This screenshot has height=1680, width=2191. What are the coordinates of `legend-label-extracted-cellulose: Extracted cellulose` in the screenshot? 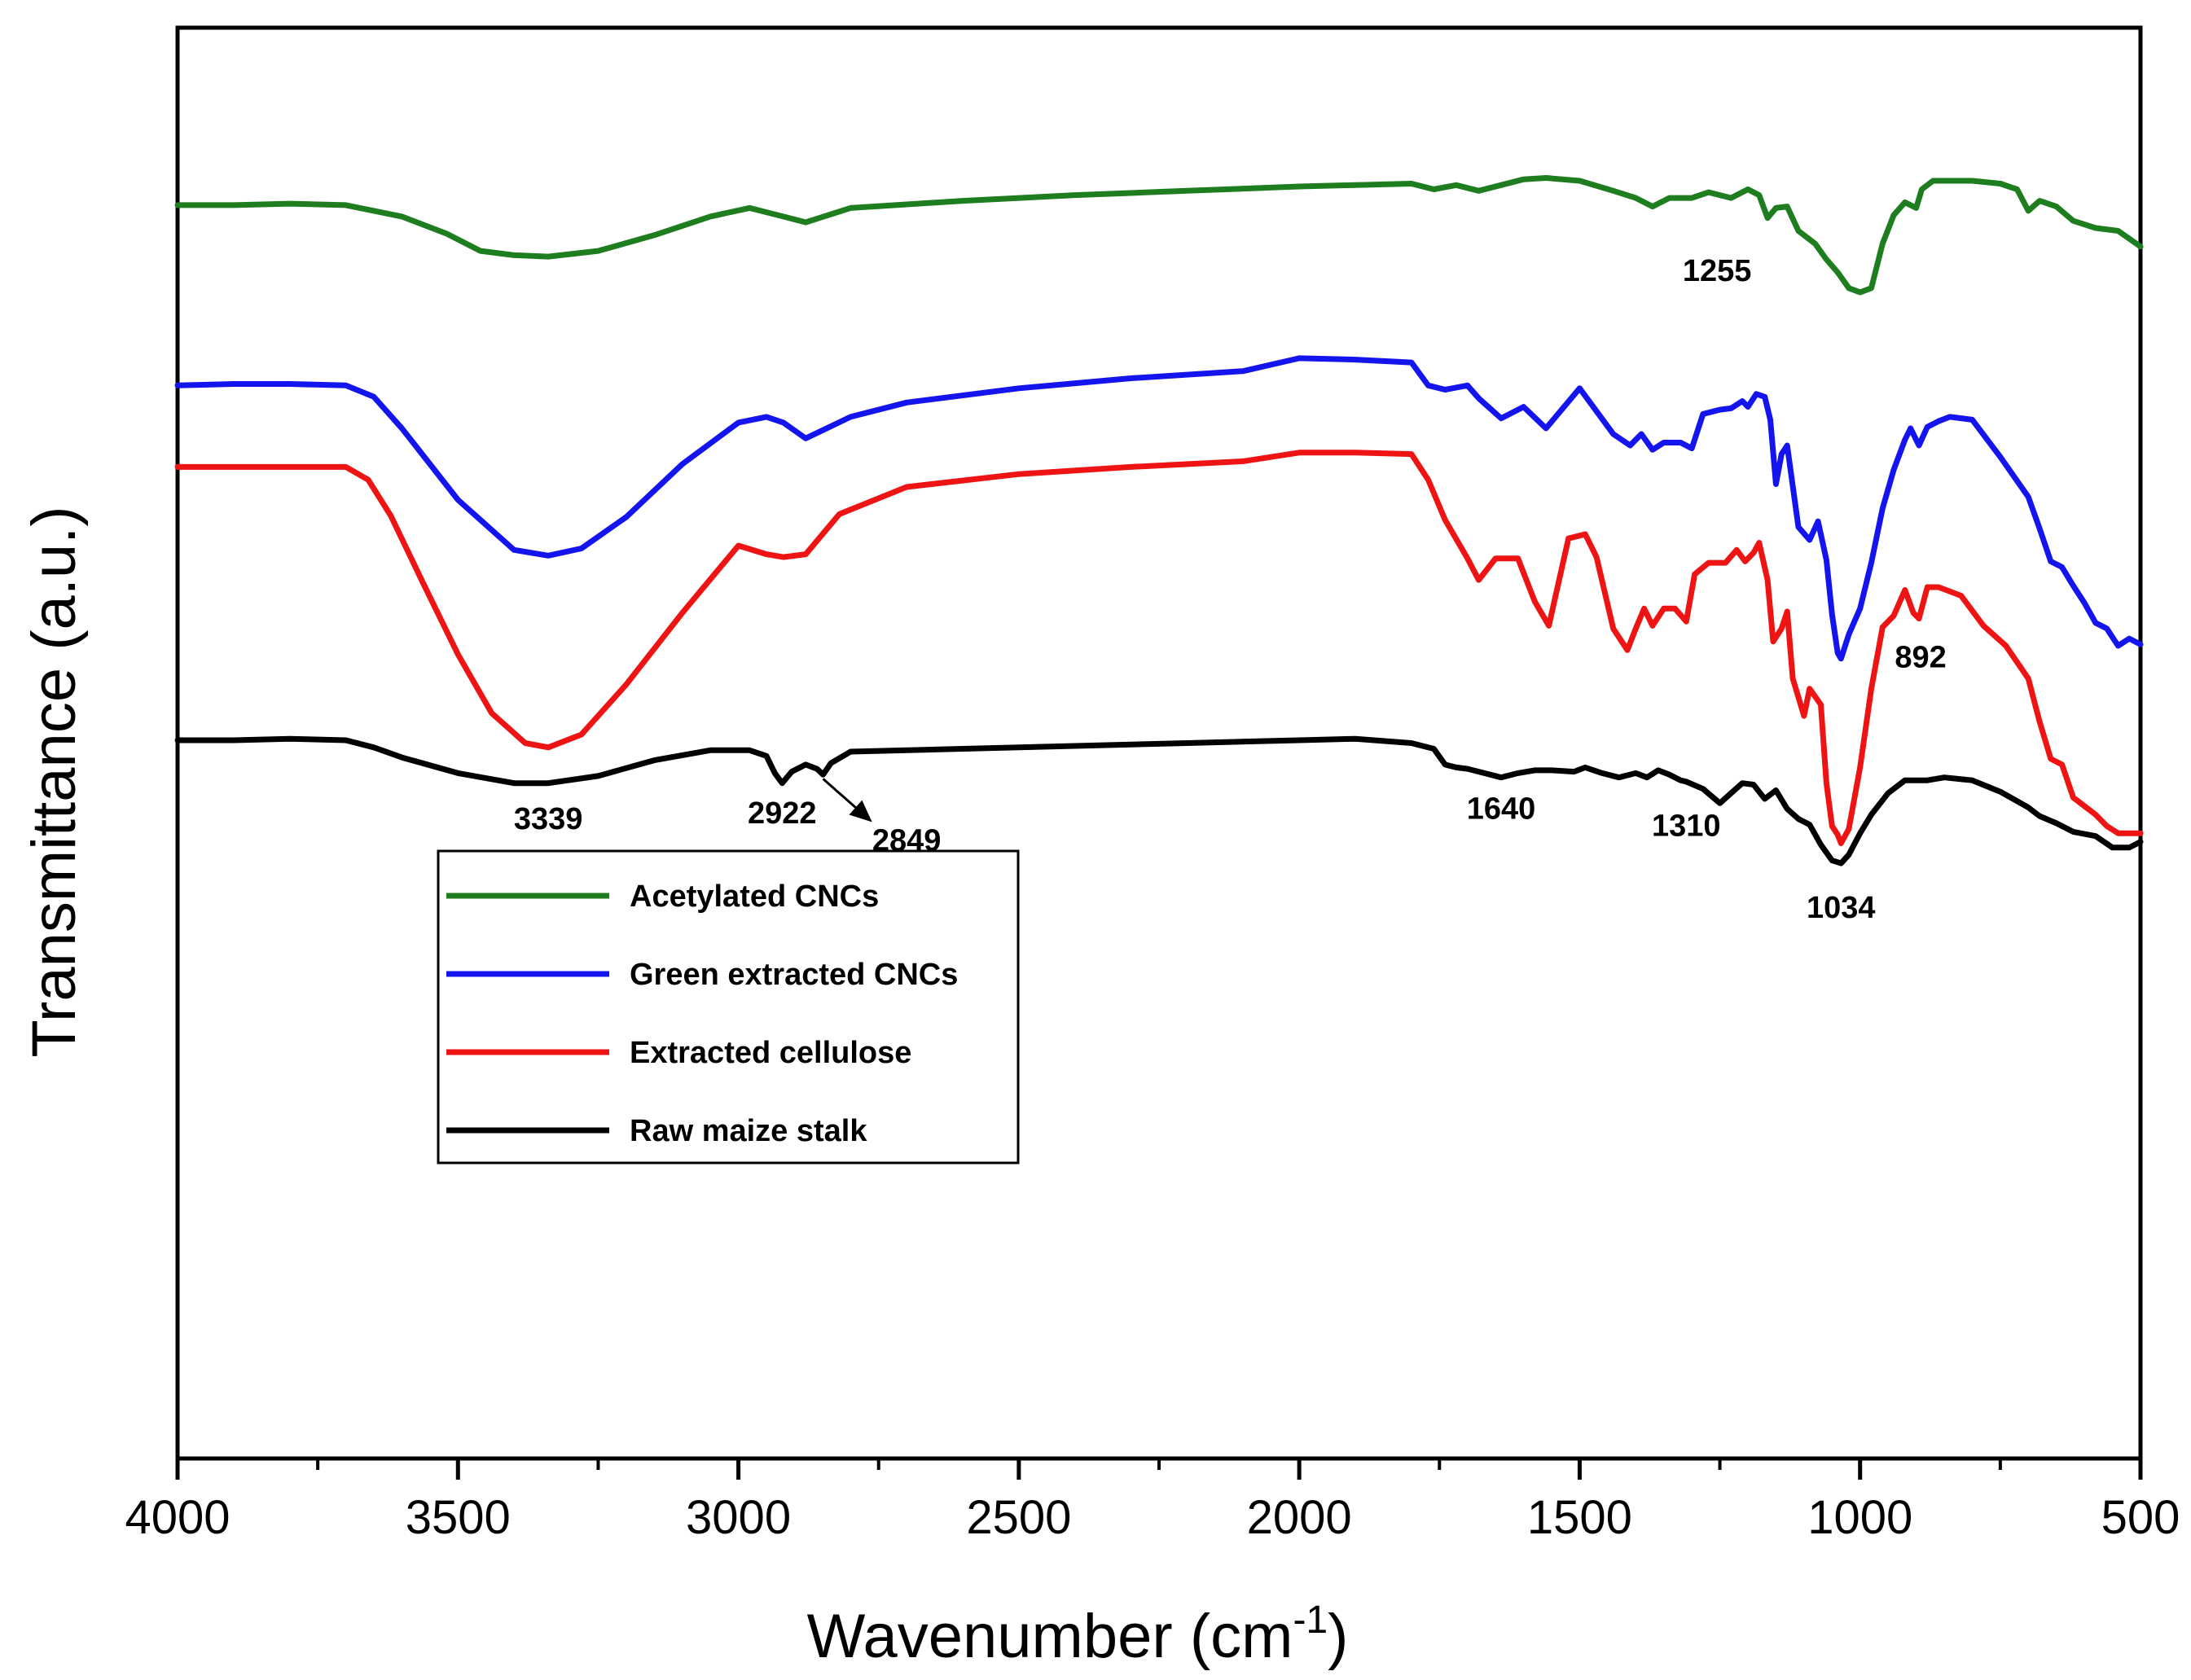 It's located at (770, 1053).